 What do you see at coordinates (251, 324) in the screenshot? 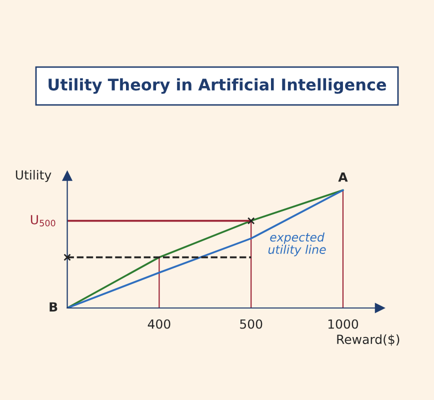
I see `x-tick-label: 500` at bounding box center [251, 324].